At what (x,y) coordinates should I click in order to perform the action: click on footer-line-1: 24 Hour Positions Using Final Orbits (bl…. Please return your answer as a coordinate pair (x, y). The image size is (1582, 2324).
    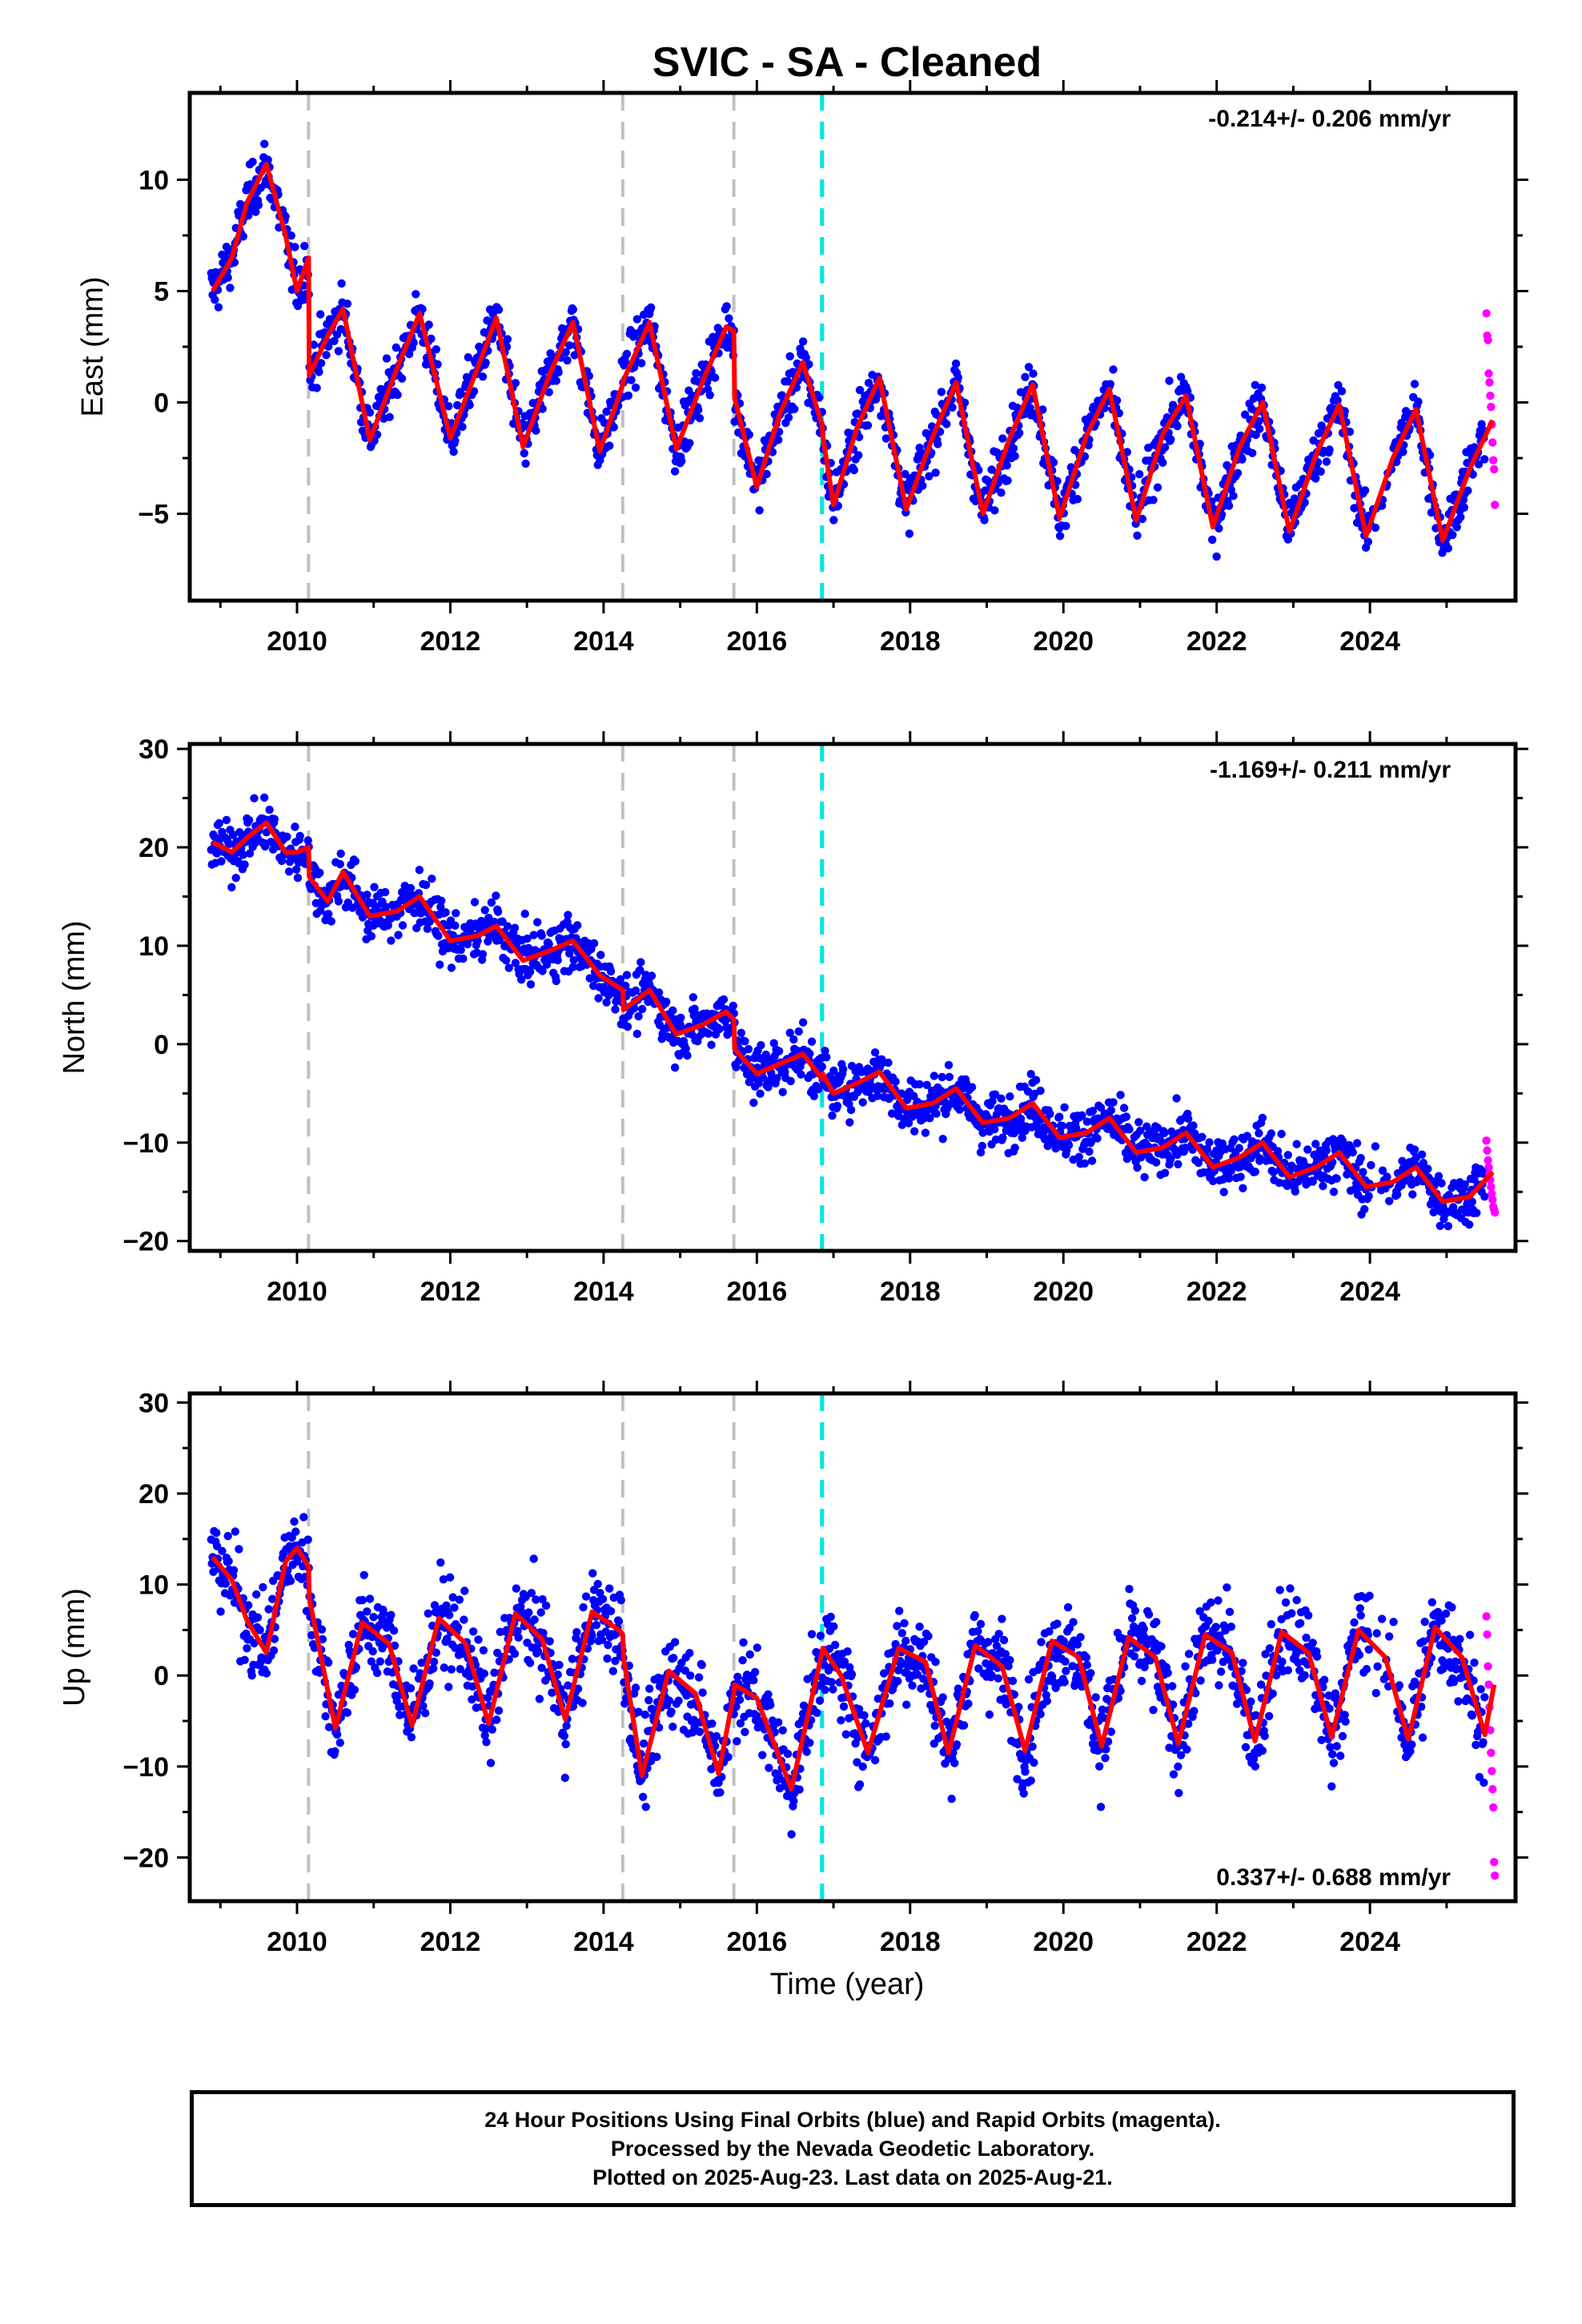
    Looking at the image, I should click on (852, 2120).